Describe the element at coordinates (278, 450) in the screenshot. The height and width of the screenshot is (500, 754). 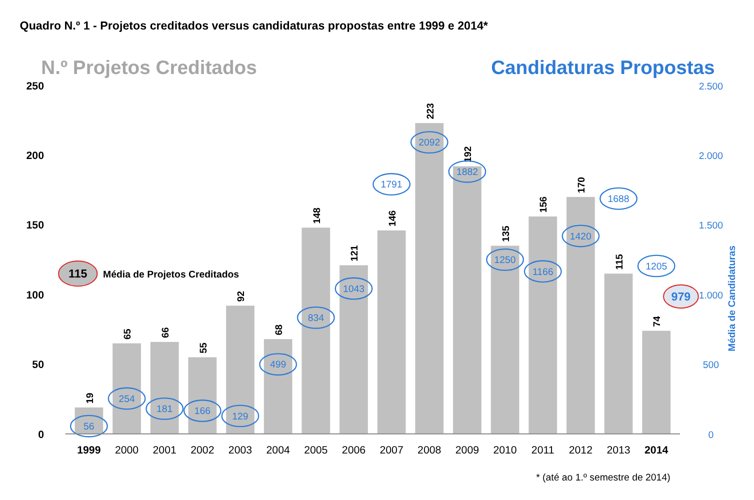
I see `x-tick-label: 2004` at that location.